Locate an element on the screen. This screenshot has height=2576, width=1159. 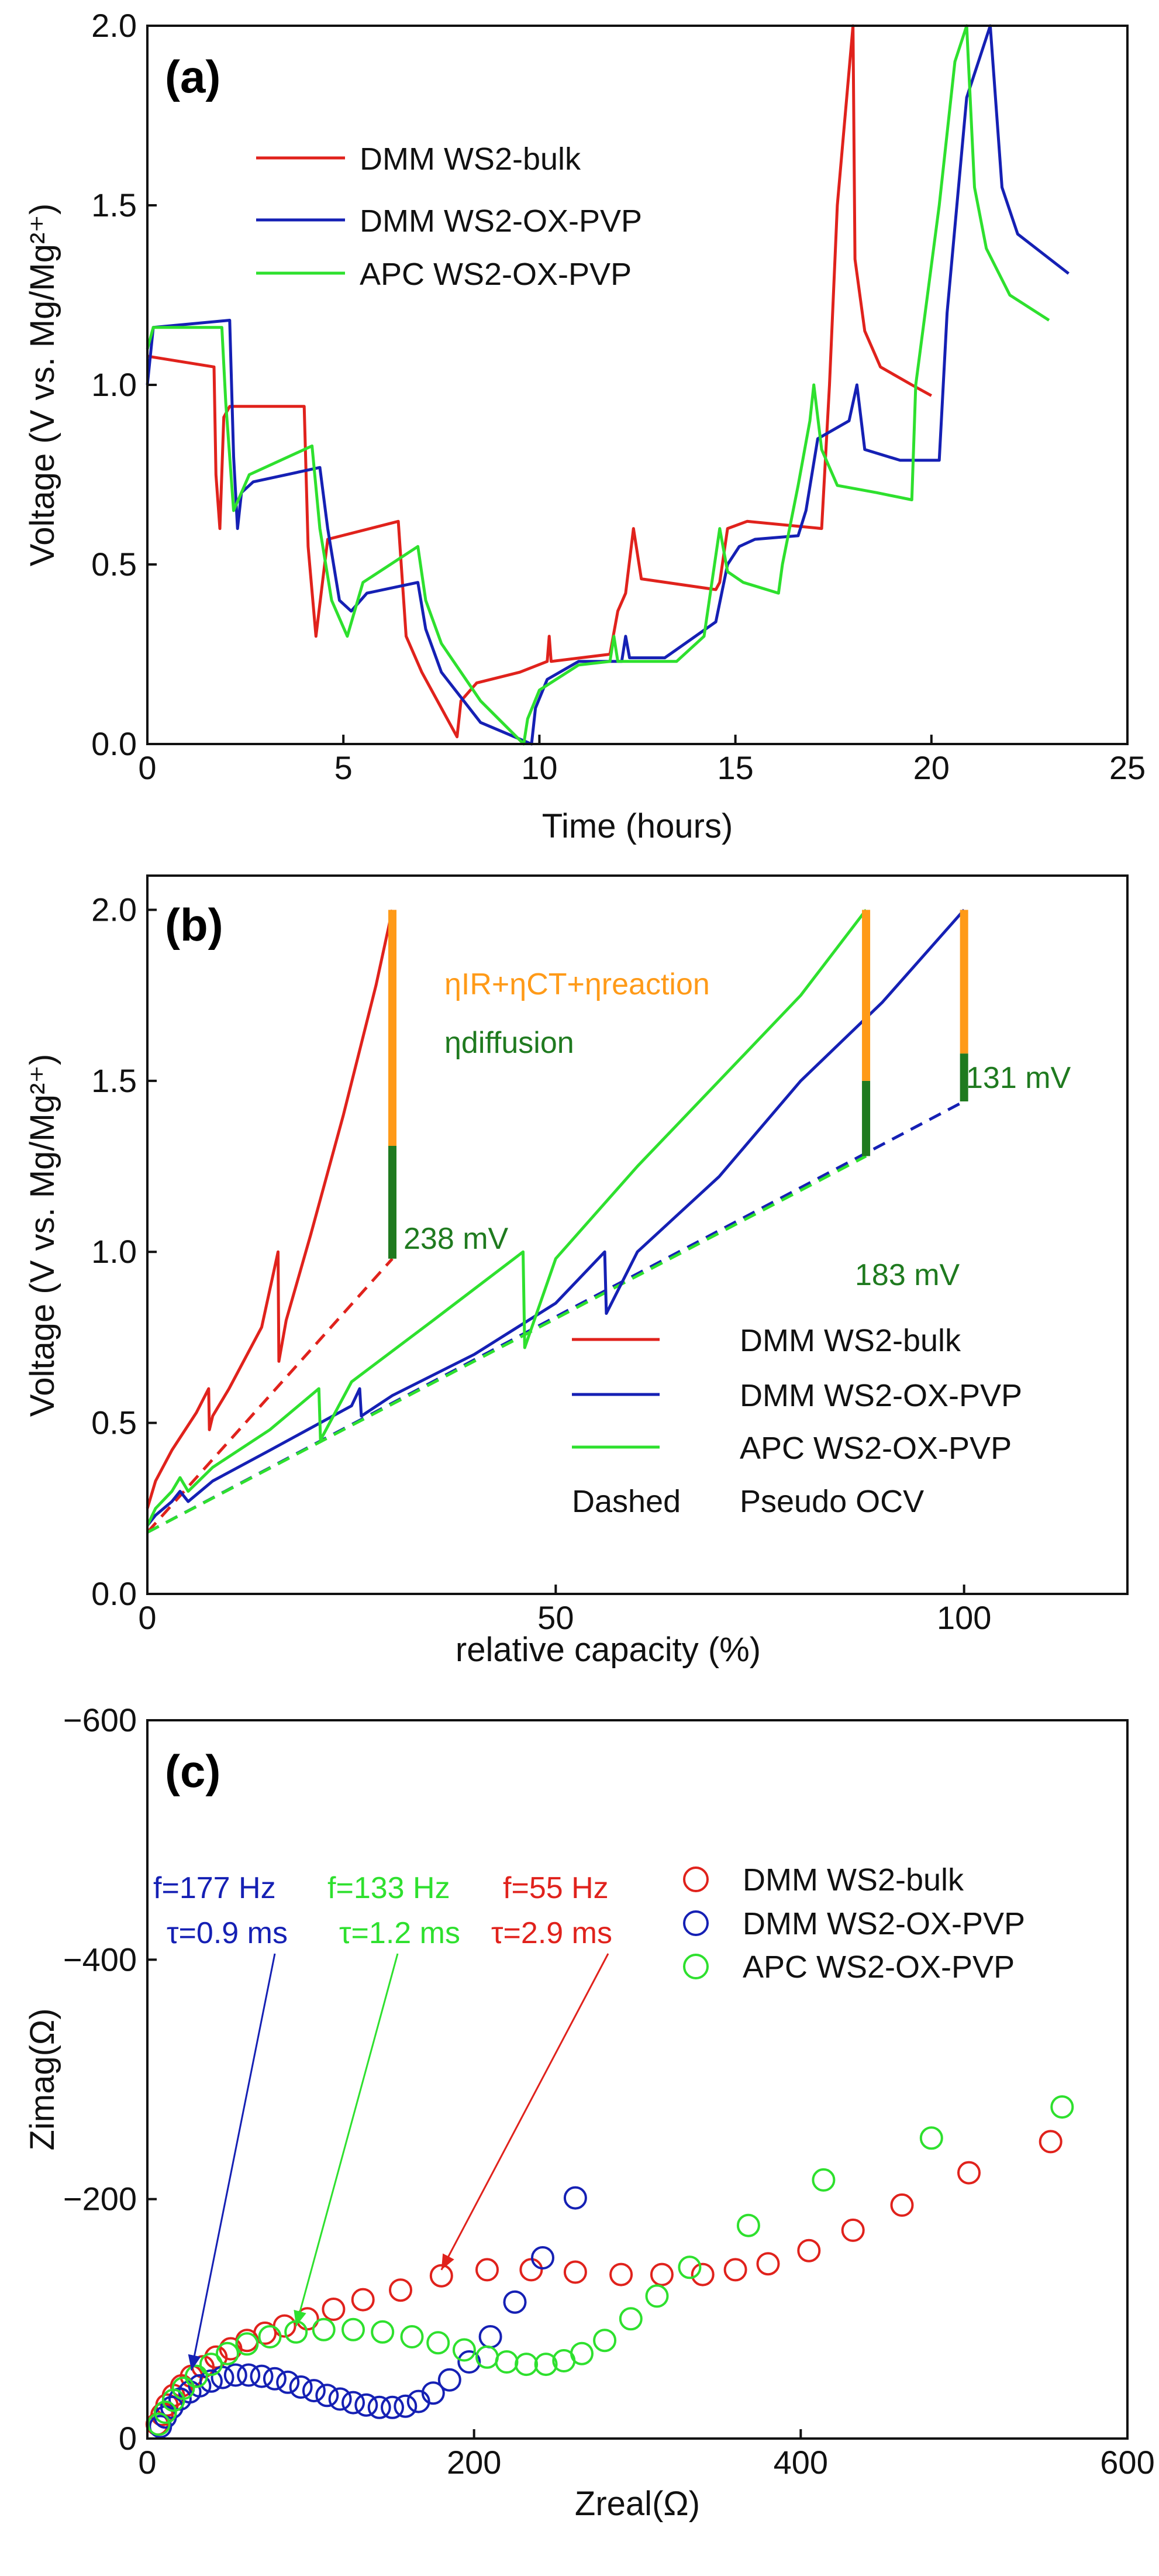
a-xtick-label: 0 is located at coordinates (147, 767).